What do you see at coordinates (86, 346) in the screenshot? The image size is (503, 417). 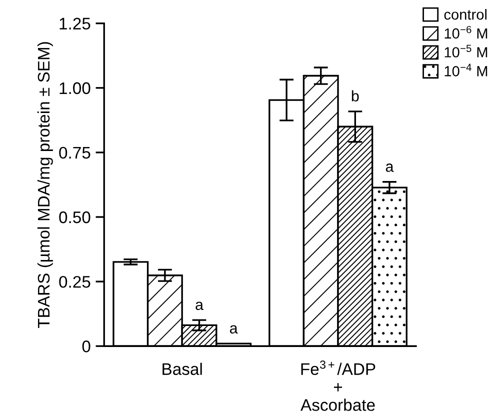 I see `y-tick-label: 0` at bounding box center [86, 346].